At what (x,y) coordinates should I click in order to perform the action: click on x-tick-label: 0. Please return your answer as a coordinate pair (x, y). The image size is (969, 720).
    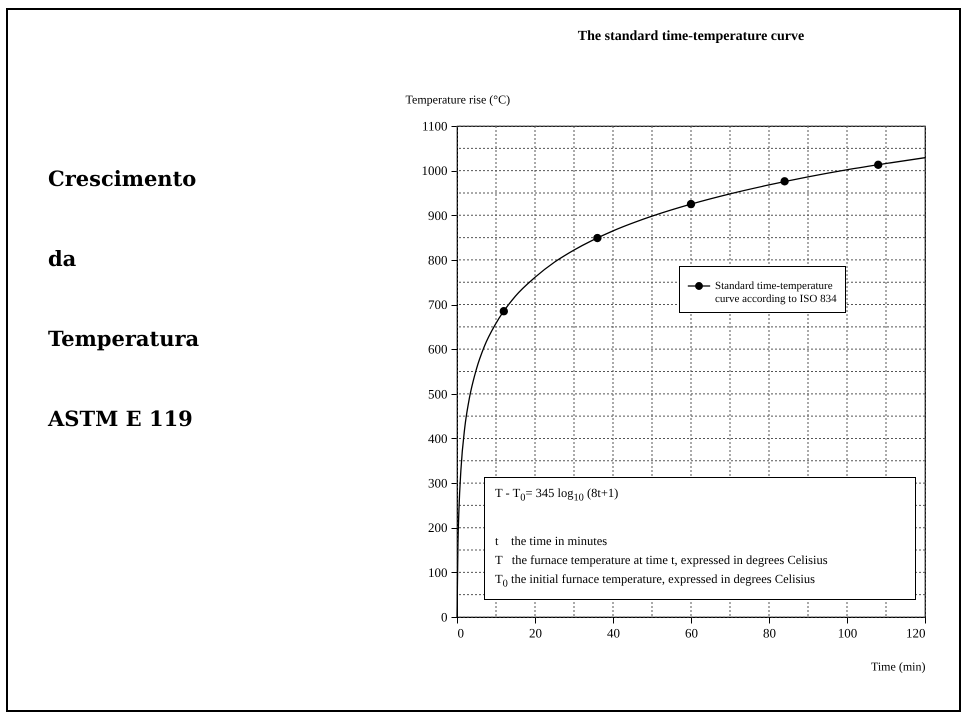
    Looking at the image, I should click on (461, 633).